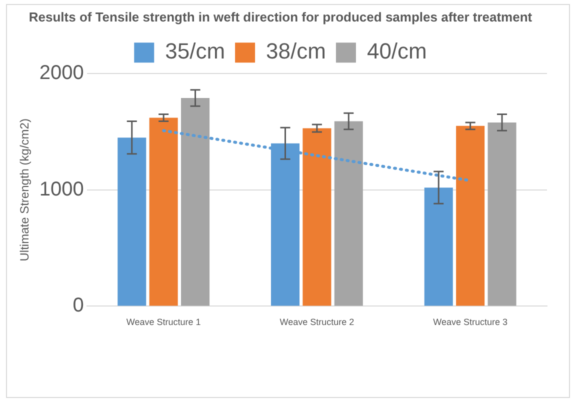 The height and width of the screenshot is (401, 577). Describe the element at coordinates (61, 189) in the screenshot. I see `y-tick-label: 1000` at that location.